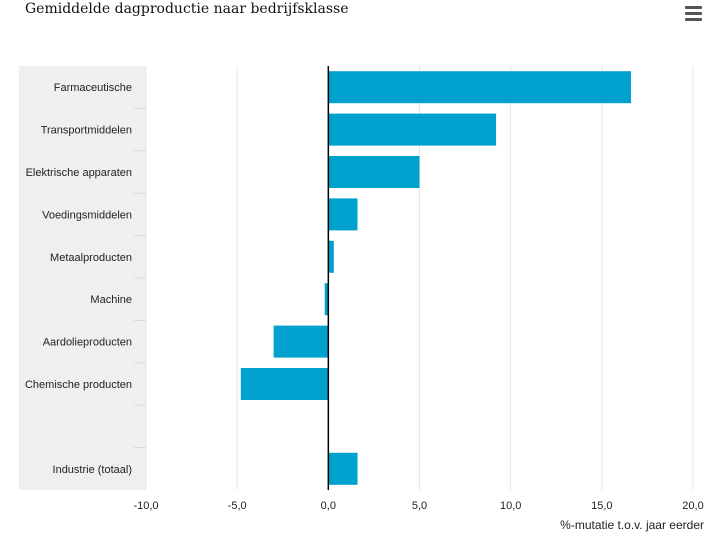 Image resolution: width=717 pixels, height=542 pixels. What do you see at coordinates (87, 343) in the screenshot?
I see `category-label: Aardolieproducten` at bounding box center [87, 343].